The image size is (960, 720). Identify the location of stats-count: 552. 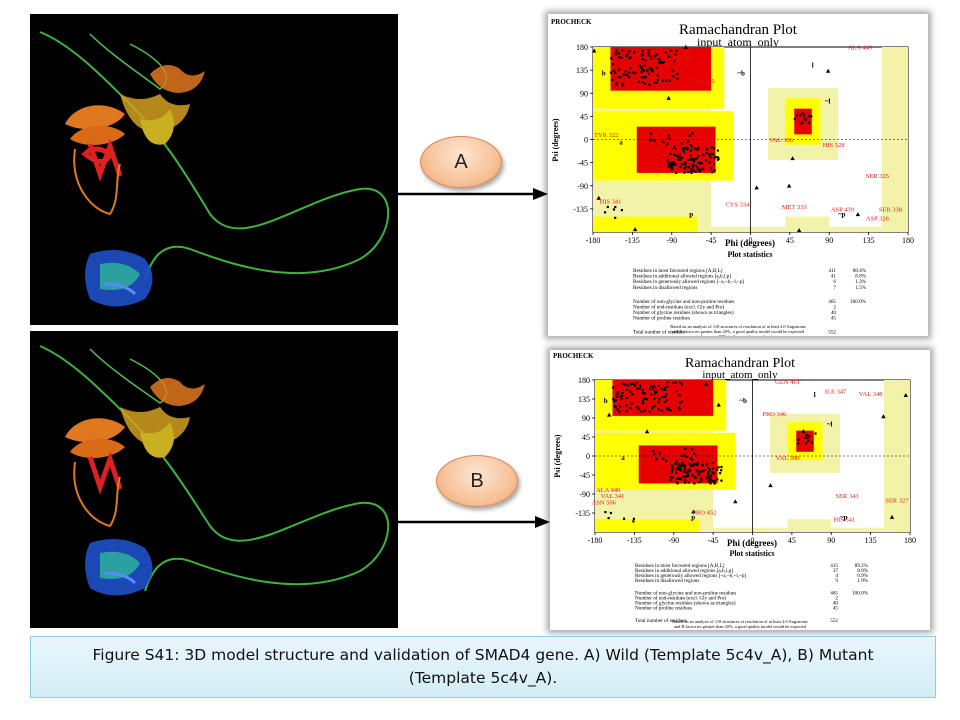
(834, 621).